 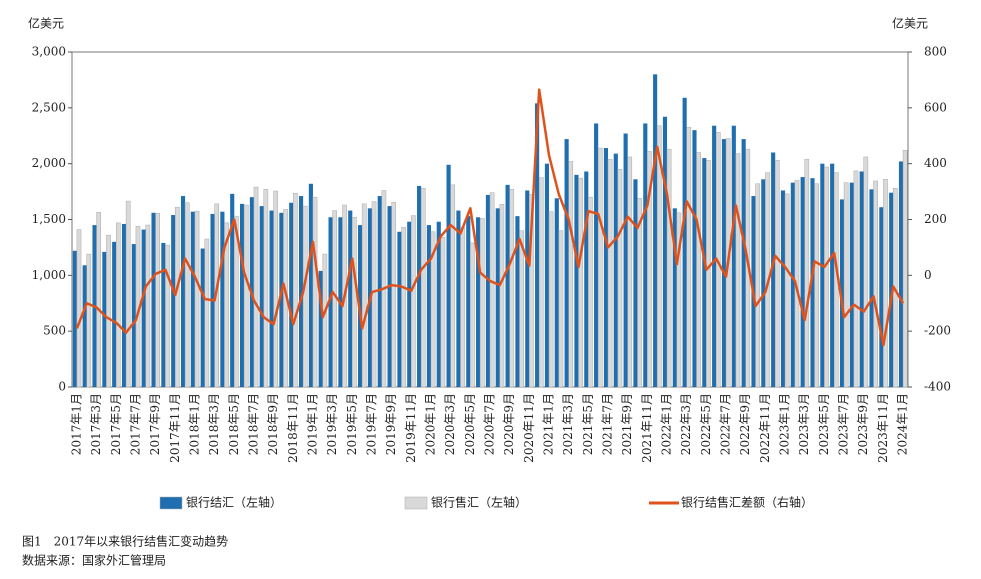 What do you see at coordinates (46, 23) in the screenshot?
I see `y-axis-label: 亿美元` at bounding box center [46, 23].